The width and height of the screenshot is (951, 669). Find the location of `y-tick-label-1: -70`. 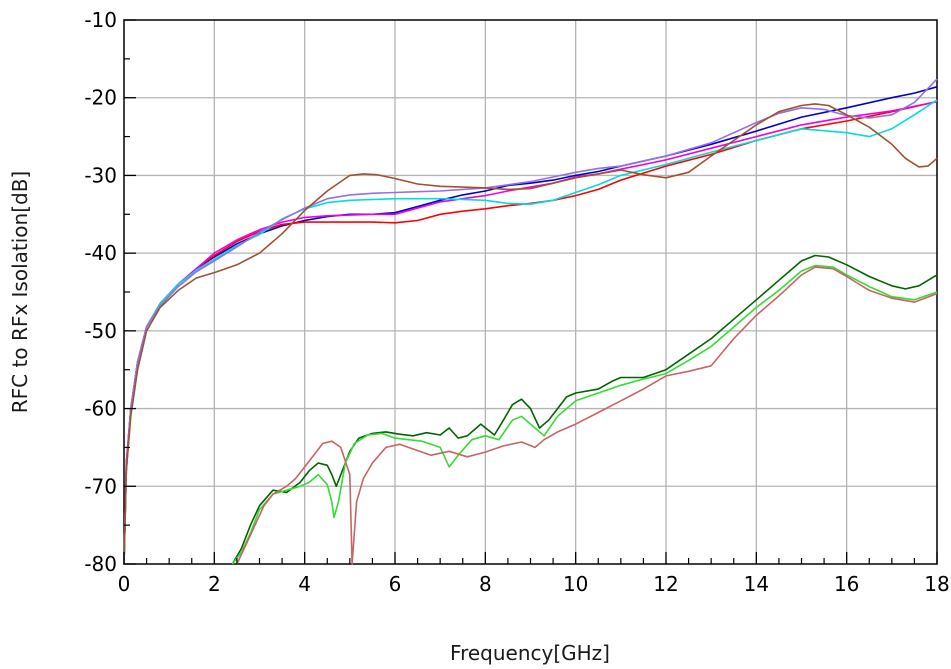

y-tick-label-1: -70 is located at coordinates (100, 486).